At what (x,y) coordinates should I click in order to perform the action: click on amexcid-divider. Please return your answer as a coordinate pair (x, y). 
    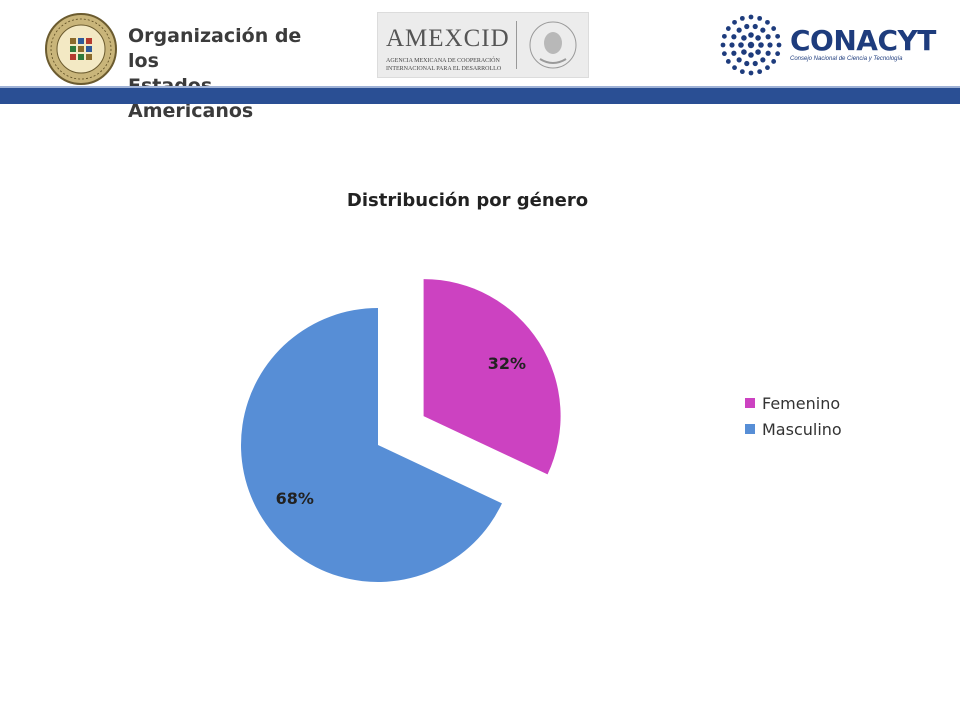
    Looking at the image, I should click on (516, 45).